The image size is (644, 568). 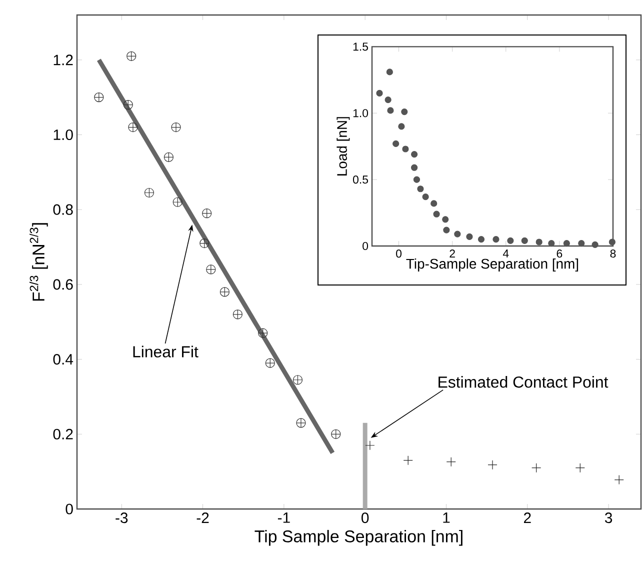 What do you see at coordinates (360, 46) in the screenshot?
I see `y-tick-label: 1.5` at bounding box center [360, 46].